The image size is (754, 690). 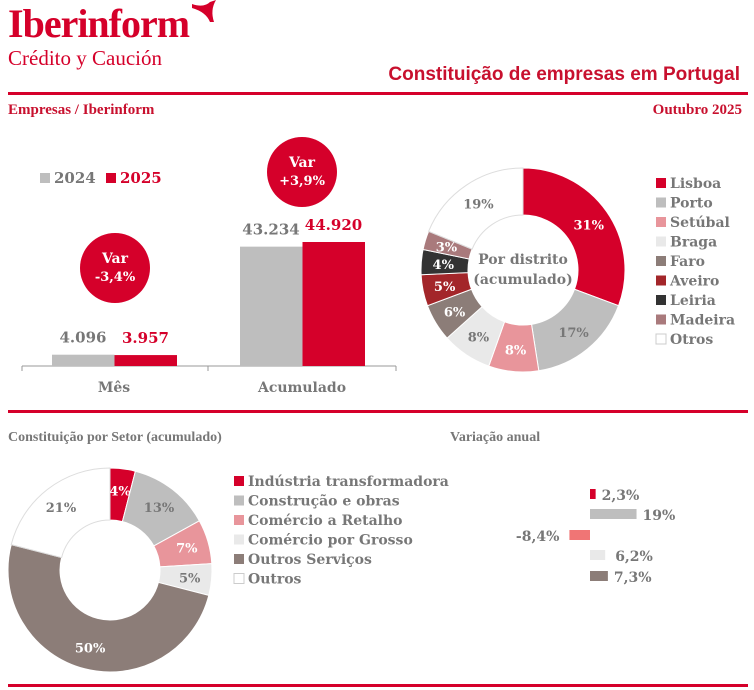 What do you see at coordinates (187, 549) in the screenshot?
I see `slice-value-label: 7%` at bounding box center [187, 549].